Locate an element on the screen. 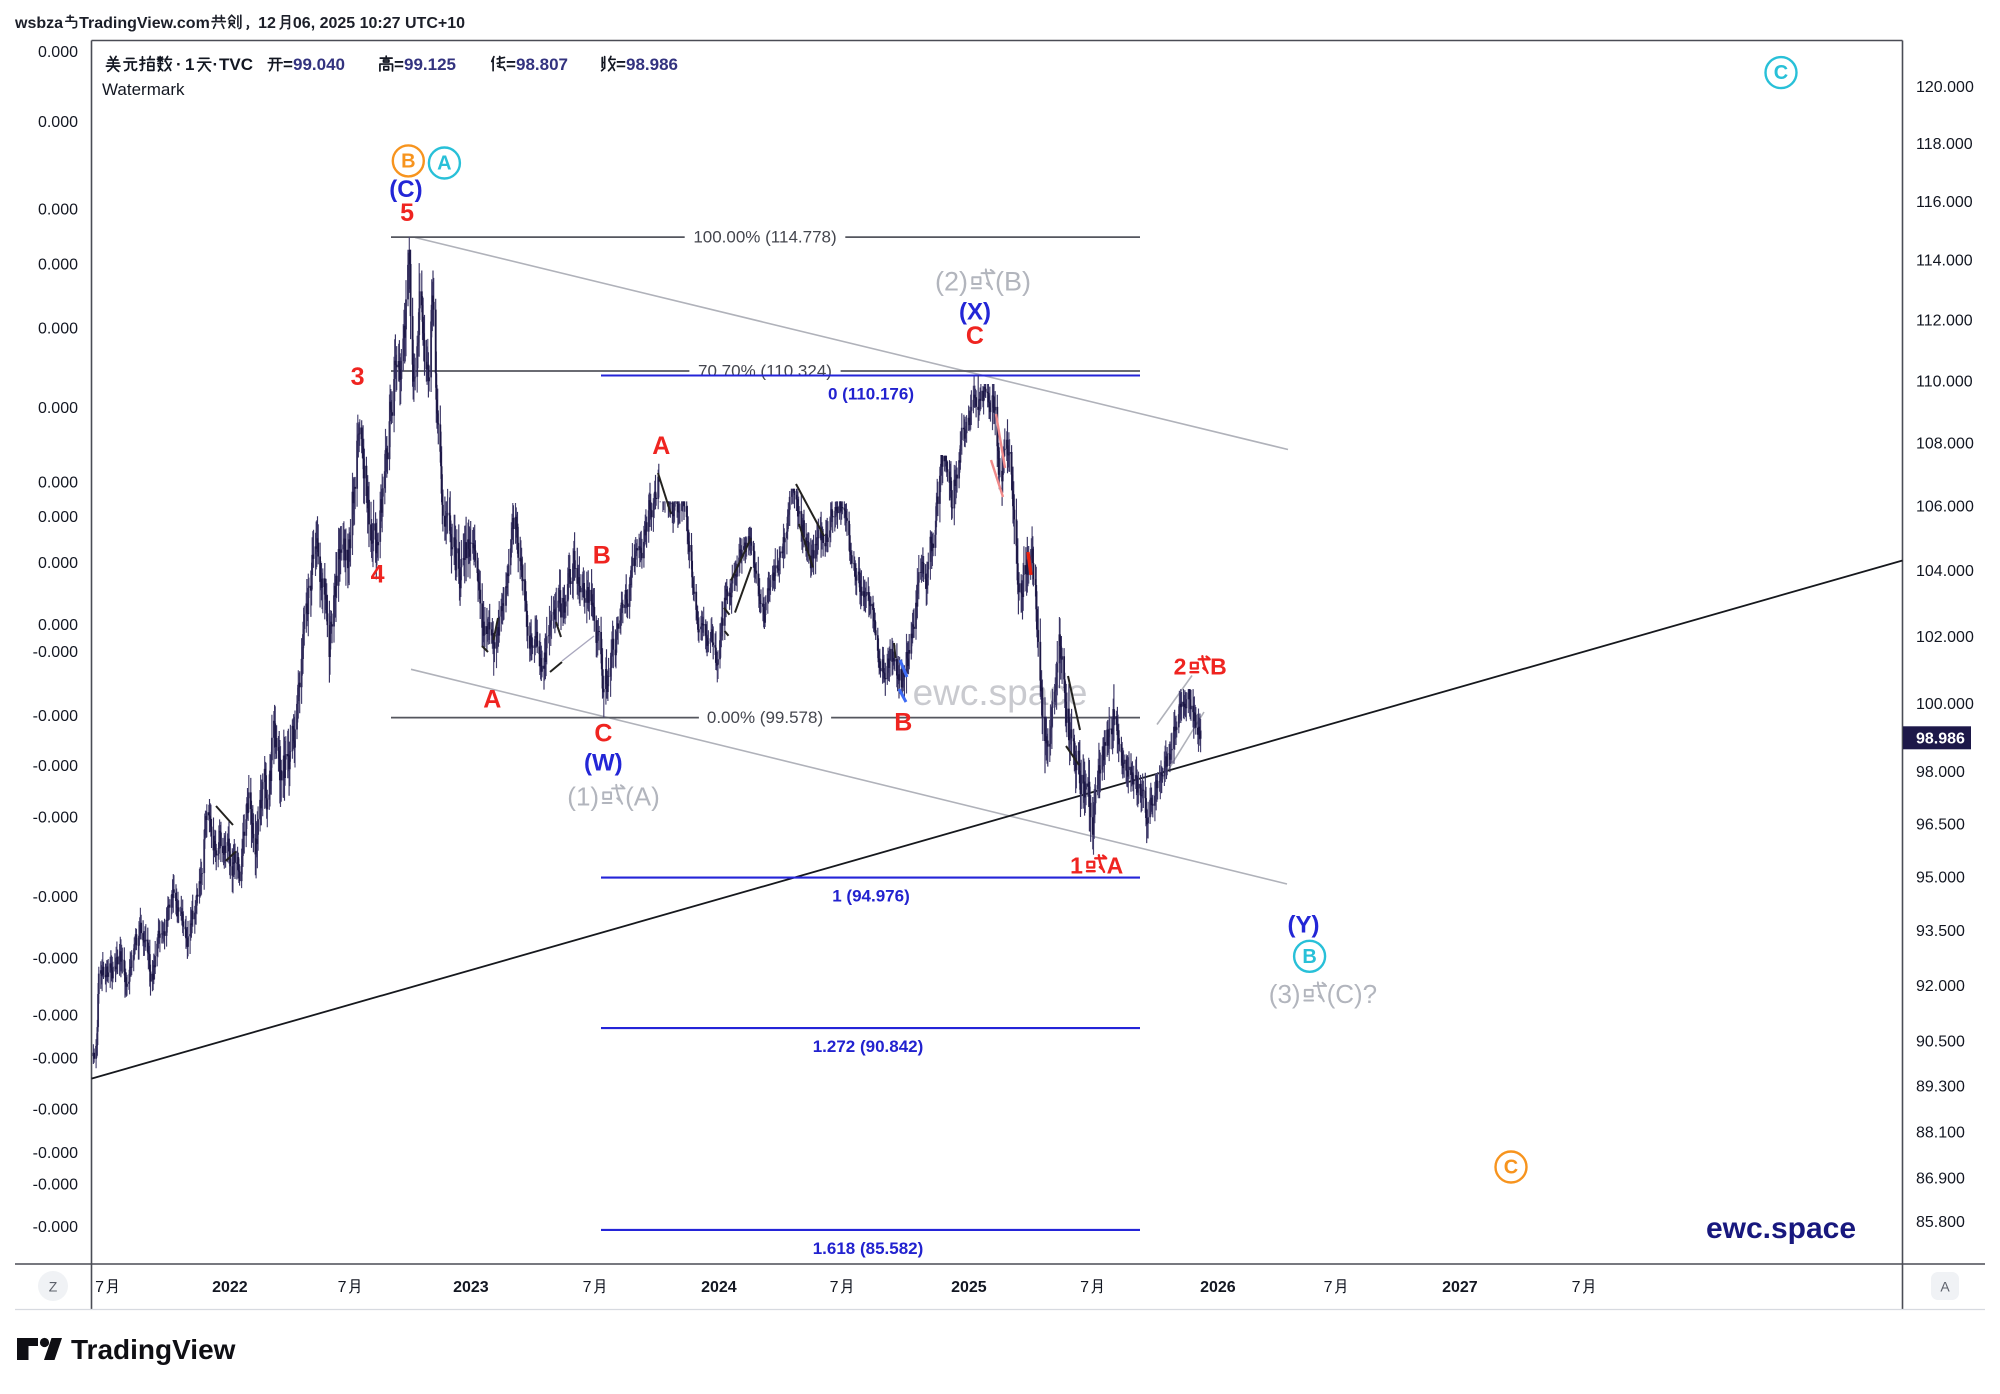 The width and height of the screenshot is (2000, 1394). svg-text: Watermark is located at coordinates (143, 89).